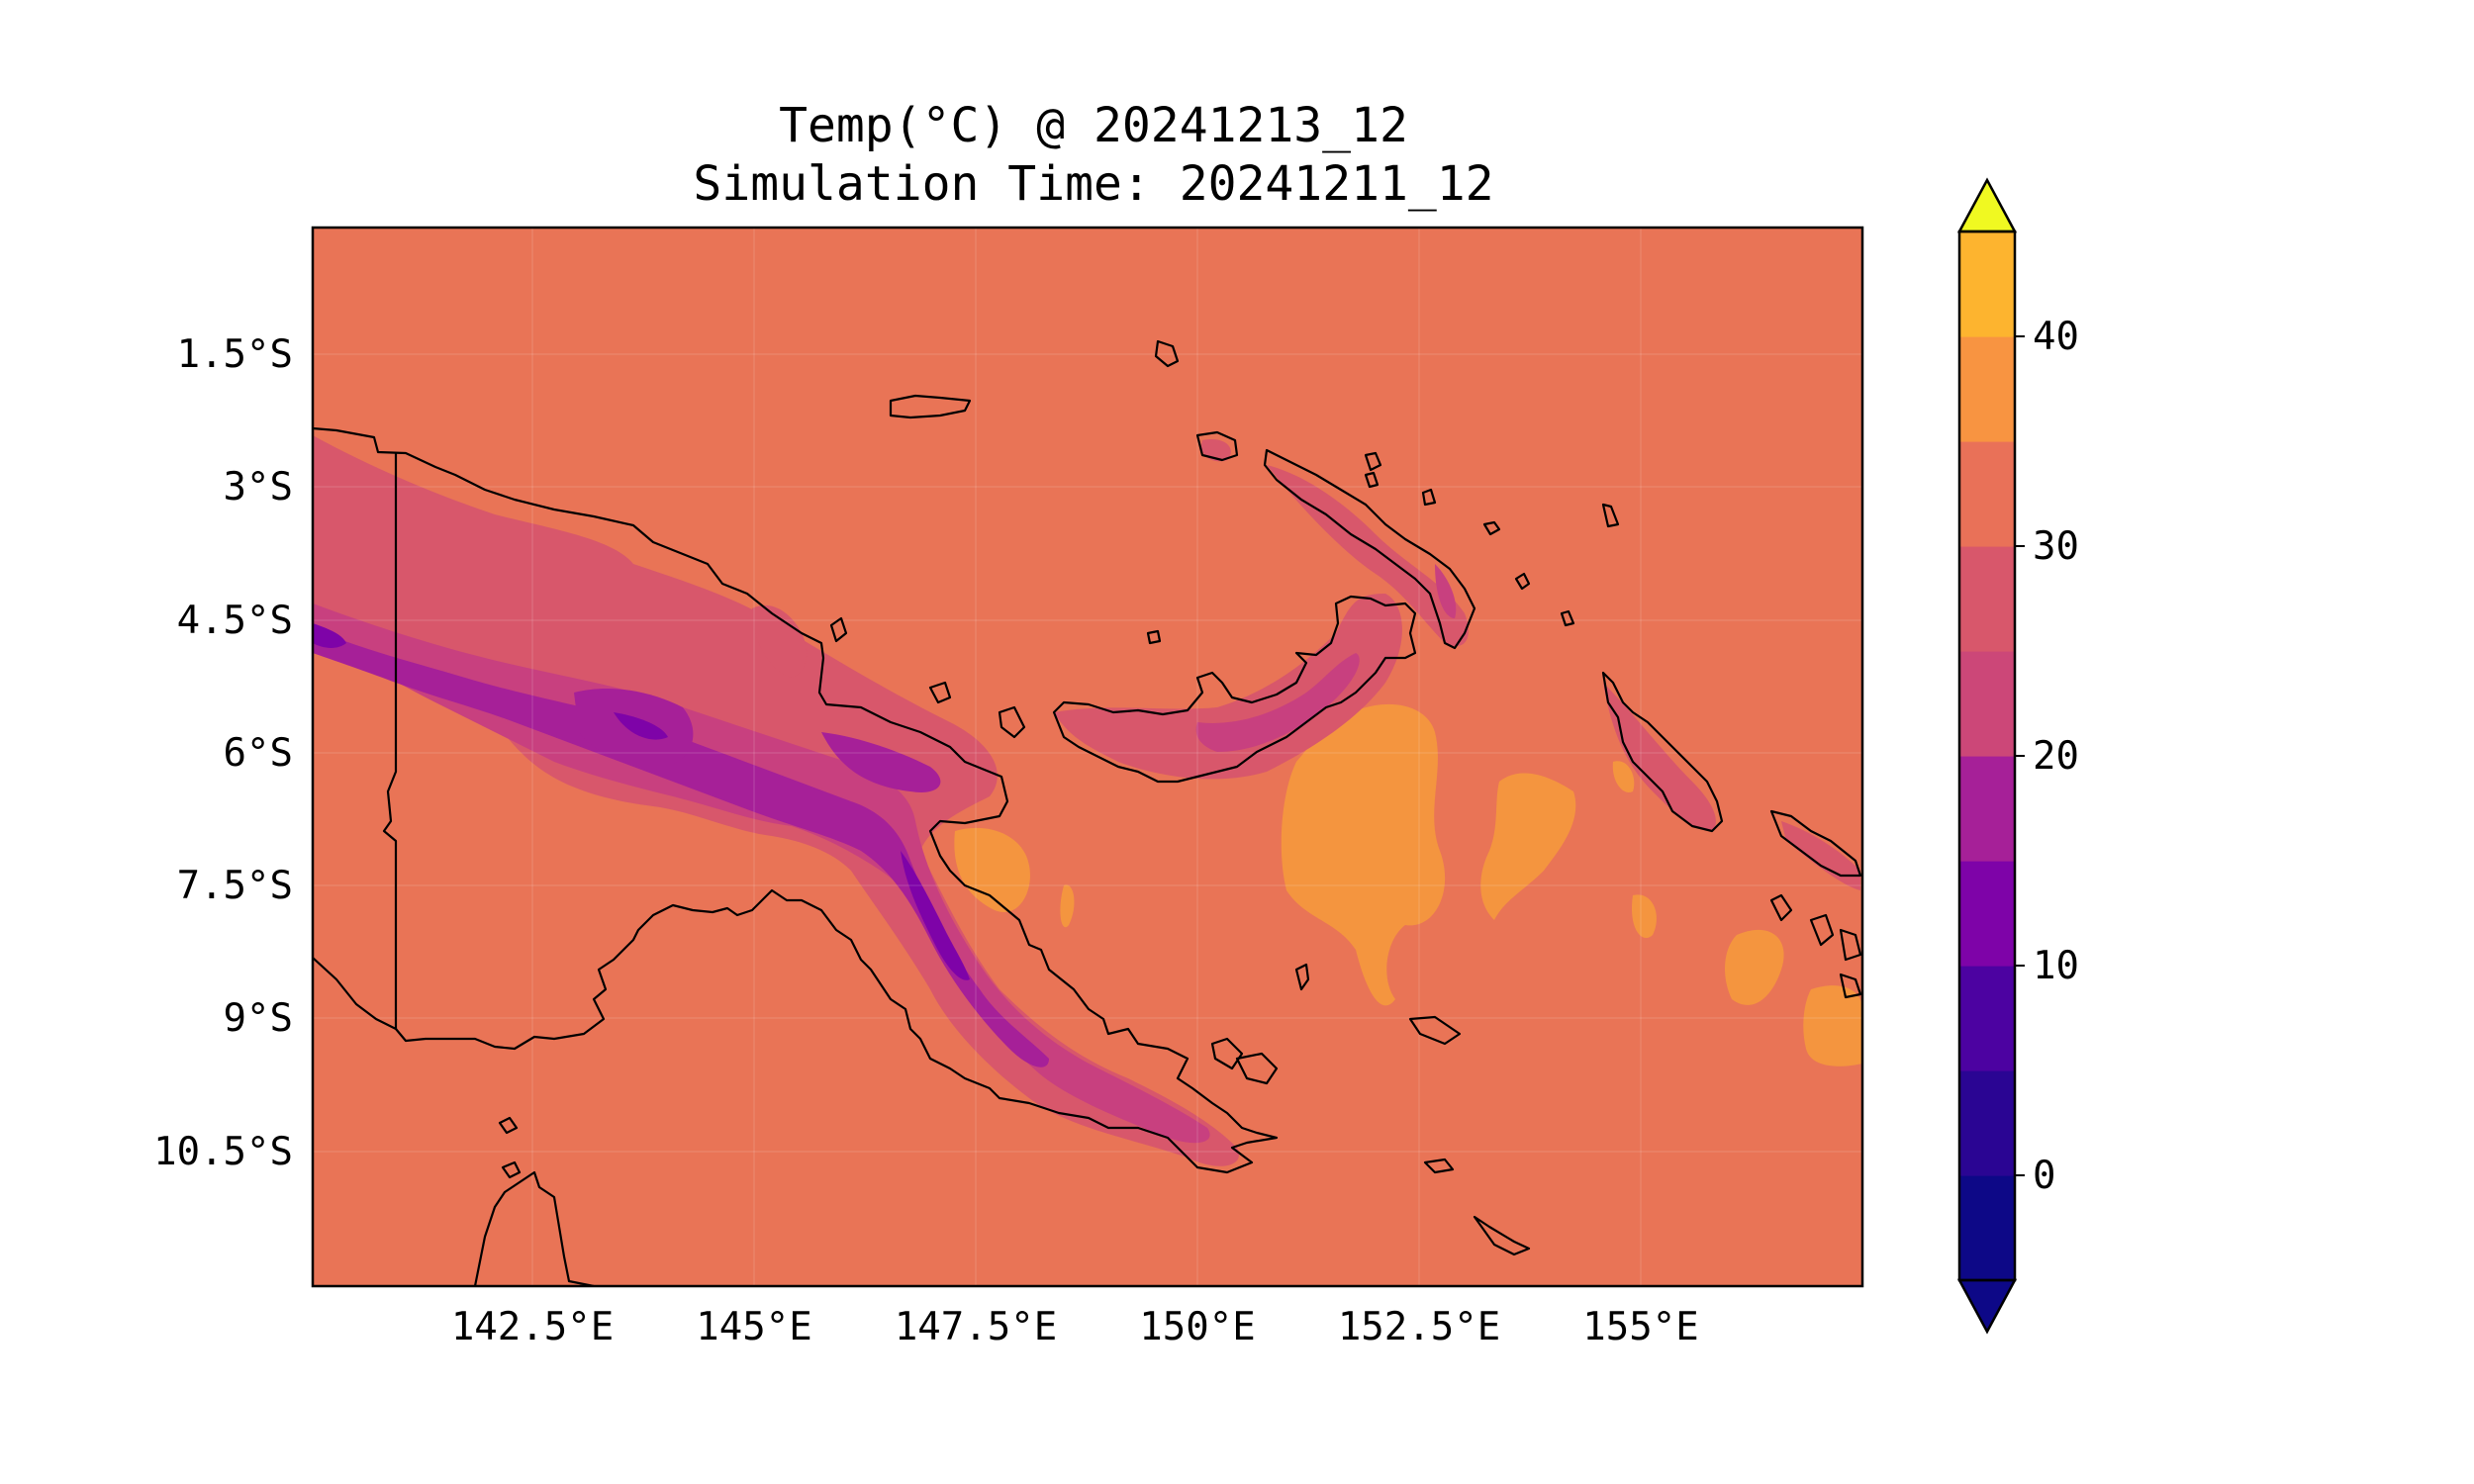 The width and height of the screenshot is (2474, 1484). What do you see at coordinates (1075, 1327) in the screenshot?
I see `longitude-axis: 142.5°E 145°E 147.5°E 150°E 152.5°E 155°E` at bounding box center [1075, 1327].